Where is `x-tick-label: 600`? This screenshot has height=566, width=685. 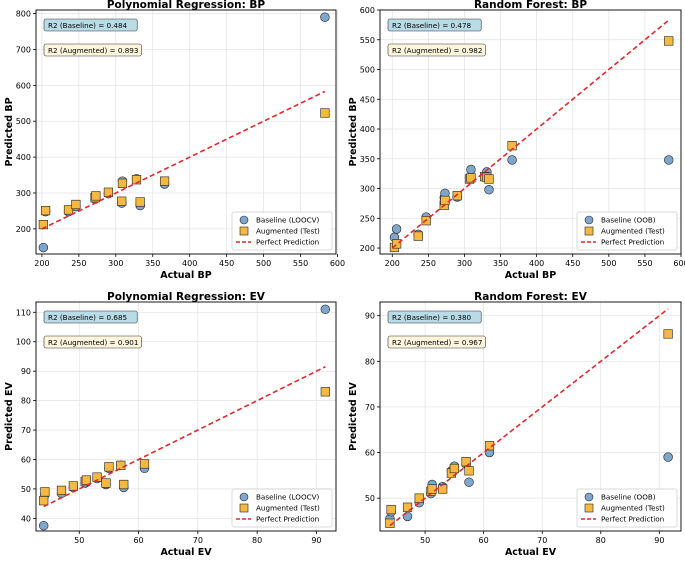
x-tick-label: 600 is located at coordinates (337, 263).